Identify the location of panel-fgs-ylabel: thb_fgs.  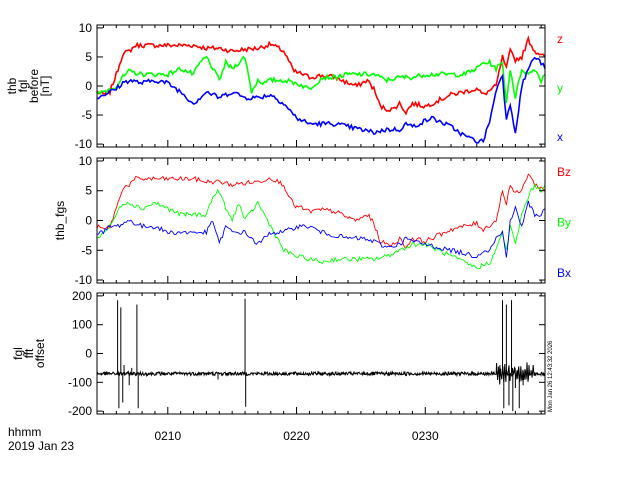
(60, 220).